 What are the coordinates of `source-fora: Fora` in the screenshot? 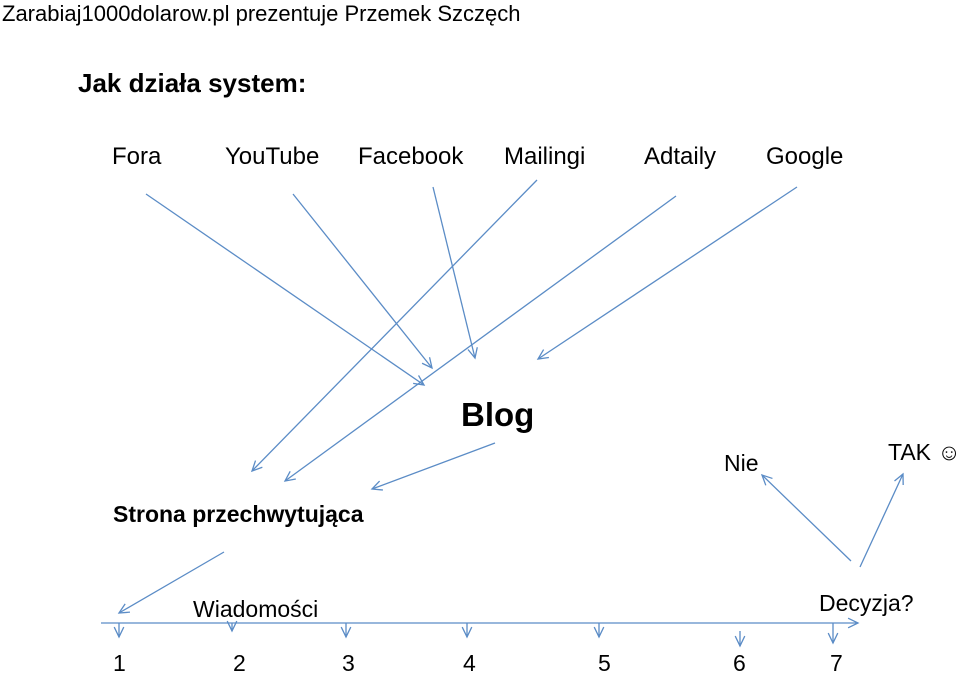 It's located at (137, 156).